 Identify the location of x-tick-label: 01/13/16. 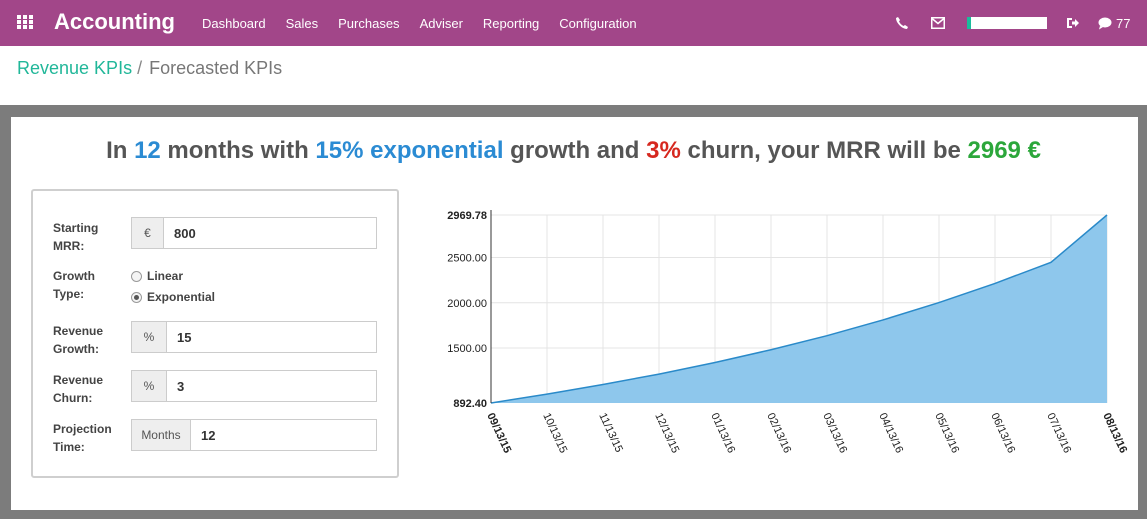
(722, 433).